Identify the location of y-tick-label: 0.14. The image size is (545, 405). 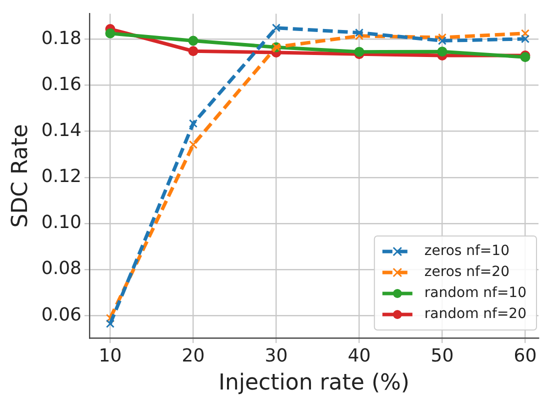
(61, 130).